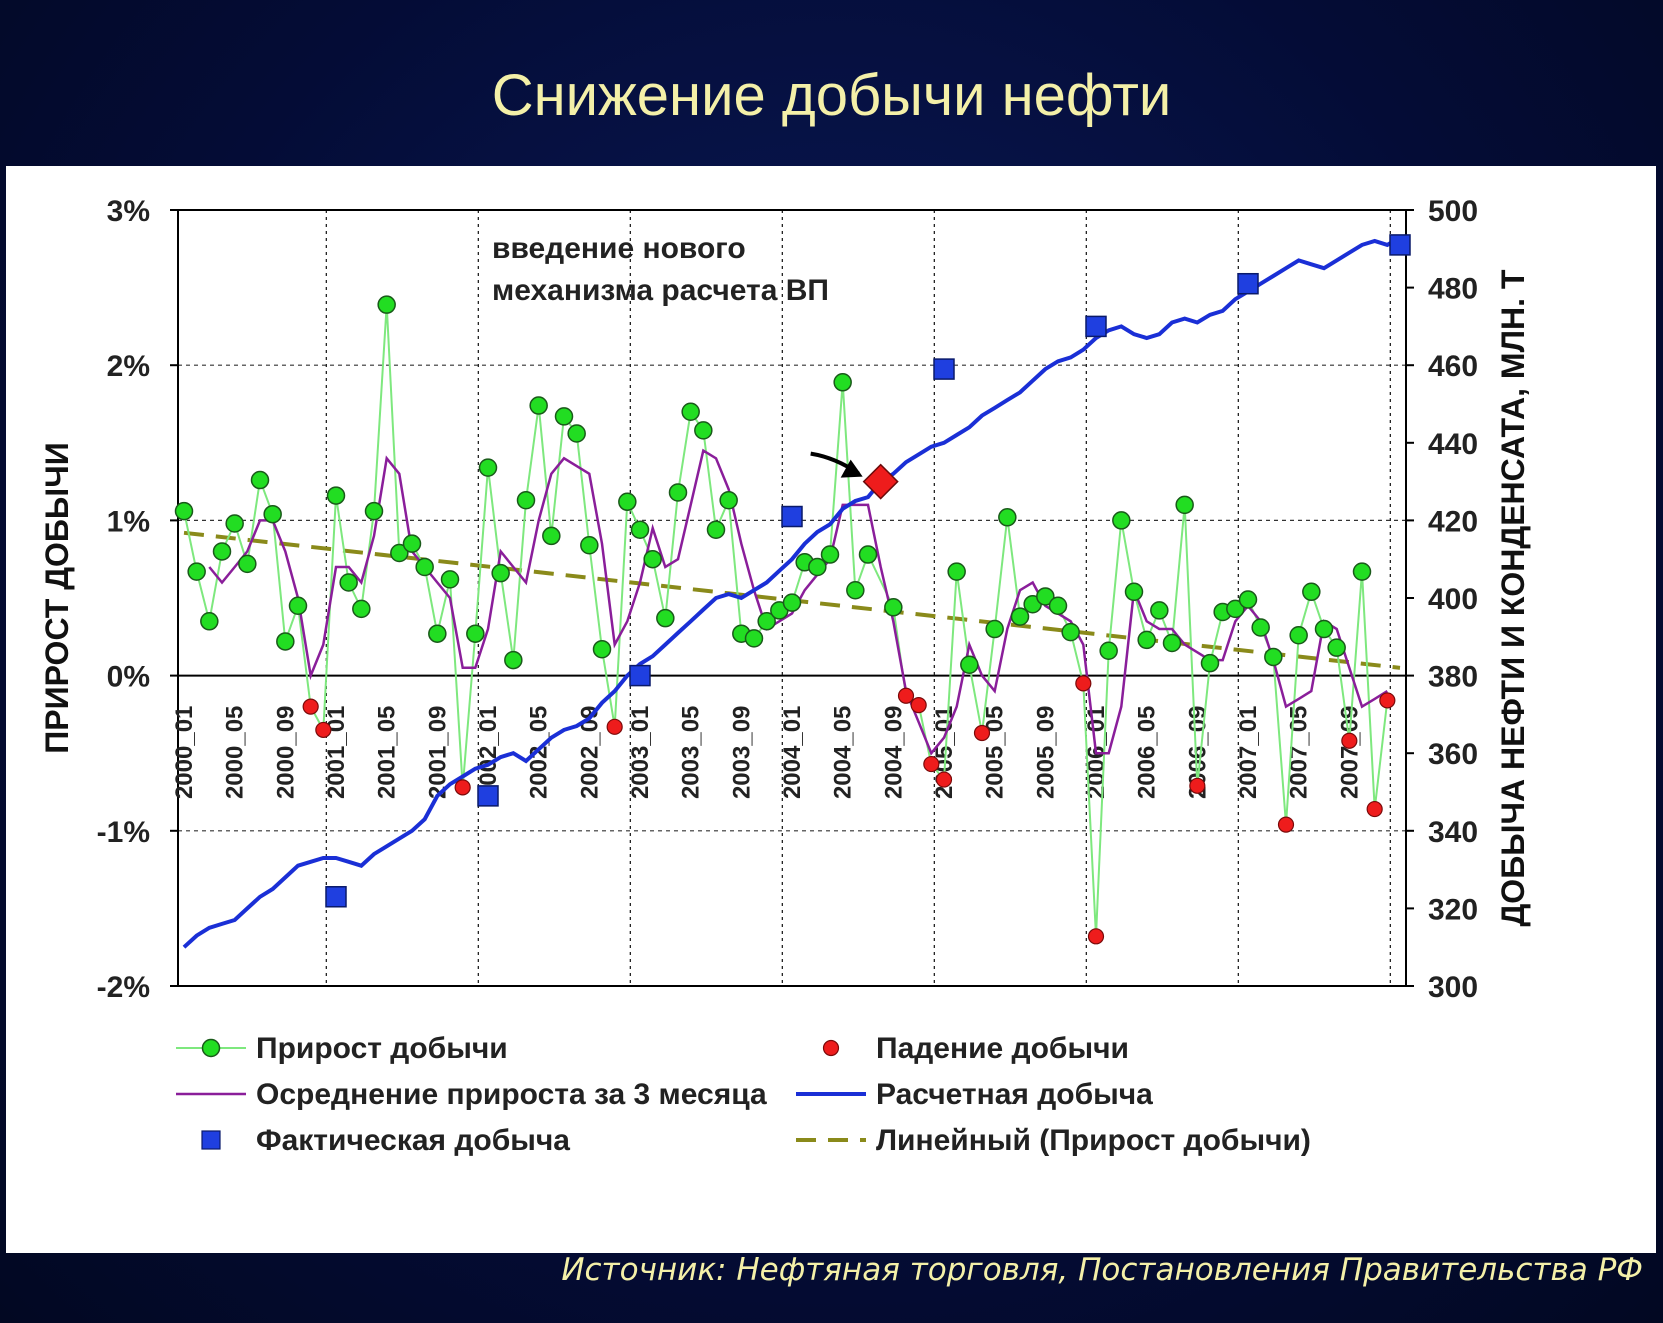  I want to click on annotation-line2: механизма расчета ВП, so click(660, 290).